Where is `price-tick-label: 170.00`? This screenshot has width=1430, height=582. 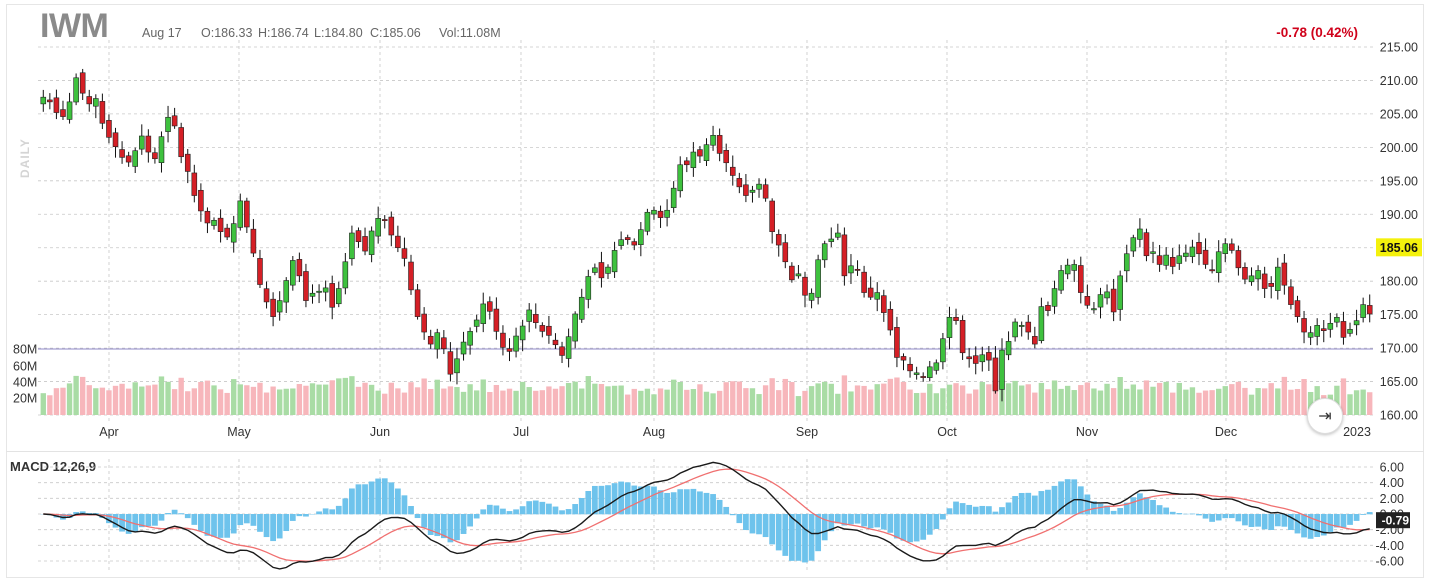 price-tick-label: 170.00 is located at coordinates (1399, 349).